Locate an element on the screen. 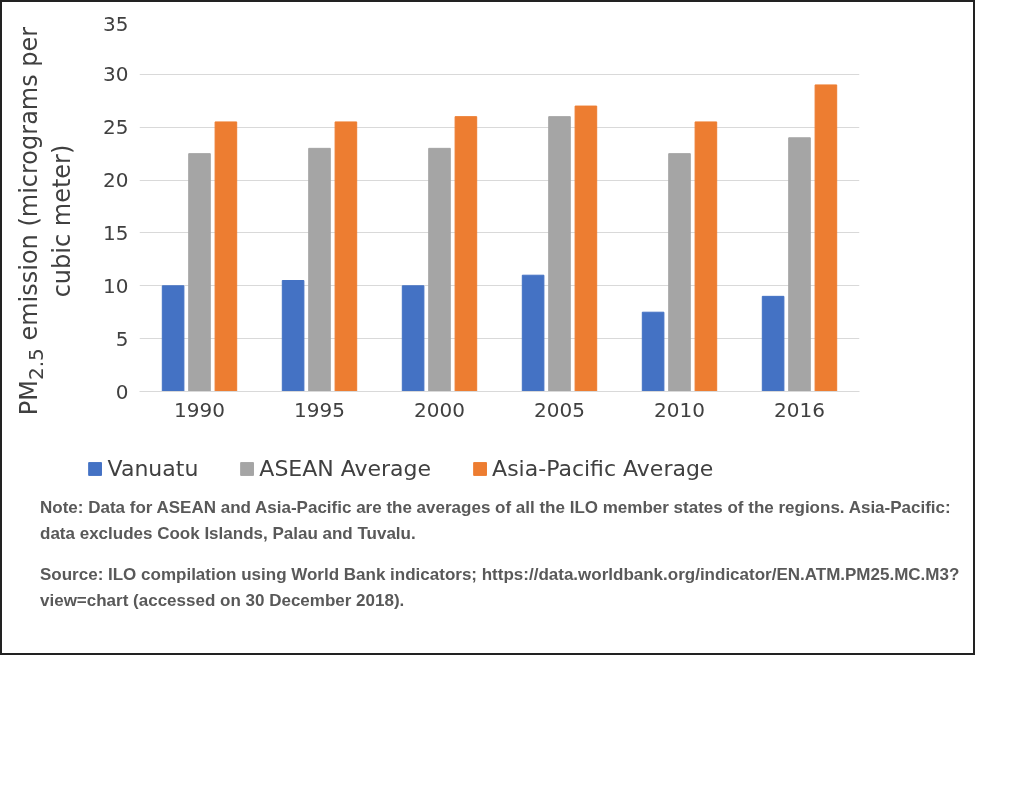 The image size is (1016, 807). y-tick-label: 0 is located at coordinates (122, 391).